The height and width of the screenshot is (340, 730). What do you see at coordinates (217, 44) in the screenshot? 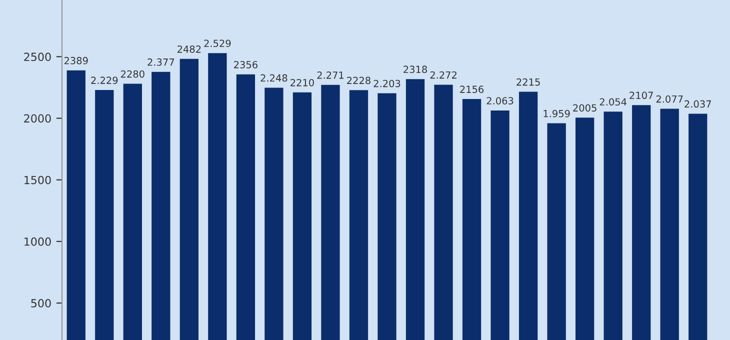
I see `data-label: 2.529` at bounding box center [217, 44].